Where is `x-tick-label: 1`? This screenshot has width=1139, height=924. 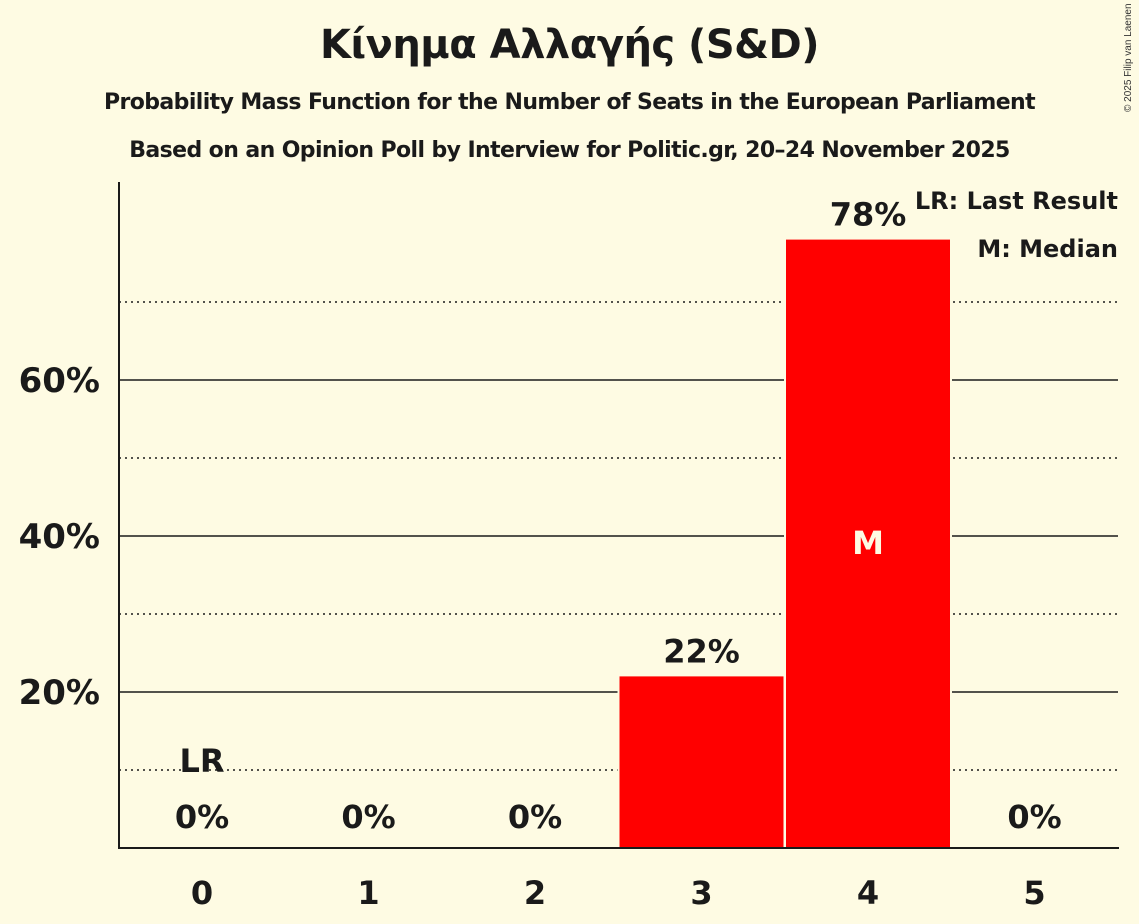
x-tick-label: 1 is located at coordinates (368, 893).